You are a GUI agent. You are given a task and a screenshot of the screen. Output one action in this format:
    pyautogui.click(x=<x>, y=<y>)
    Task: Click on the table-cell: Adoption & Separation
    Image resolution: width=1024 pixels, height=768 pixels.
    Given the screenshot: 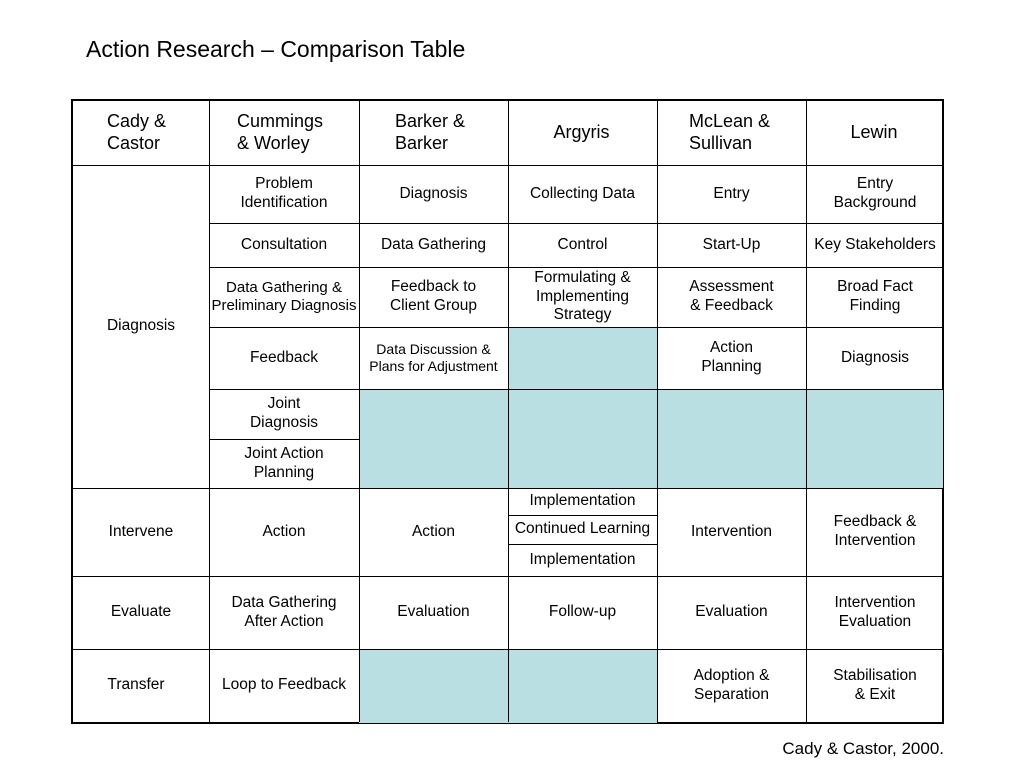 What is the action you would take?
    pyautogui.click(x=731, y=684)
    